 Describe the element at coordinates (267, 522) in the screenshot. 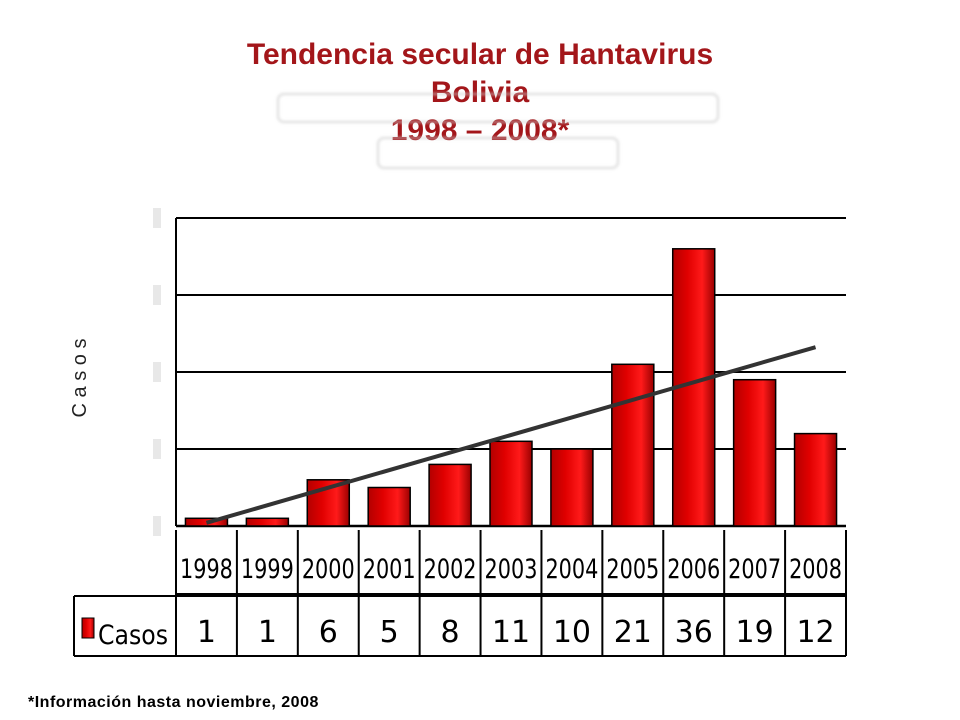

I see `bar-1999` at that location.